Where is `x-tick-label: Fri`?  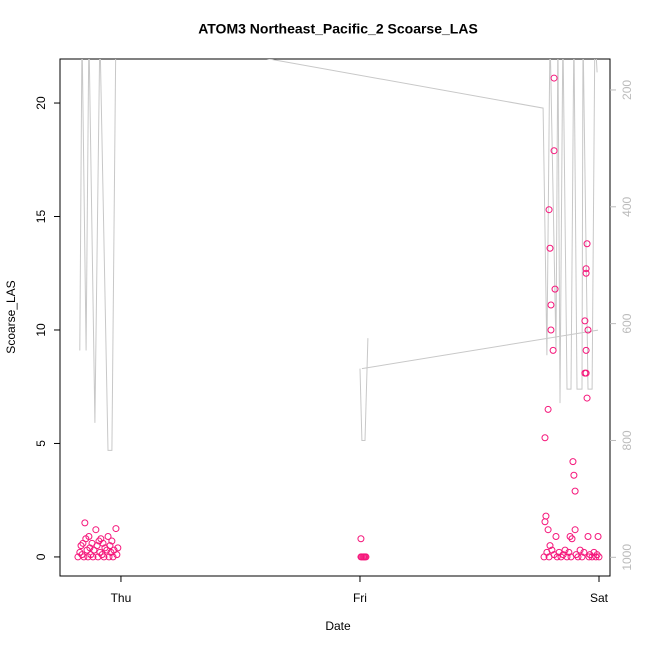
x-tick-label: Fri is located at coordinates (360, 598).